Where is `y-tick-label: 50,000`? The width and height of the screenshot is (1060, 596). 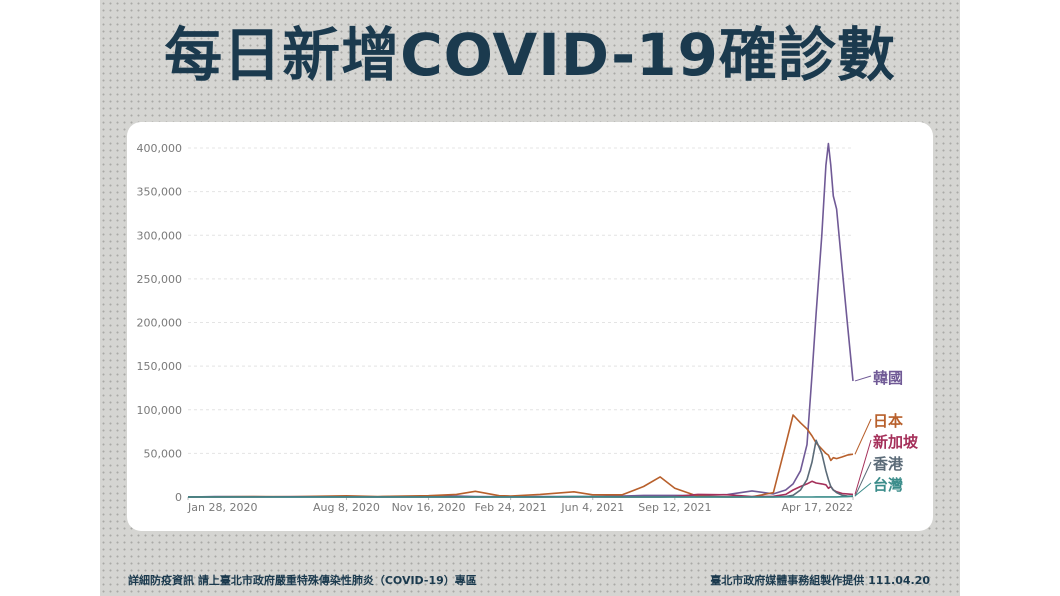
y-tick-label: 50,000 is located at coordinates (163, 453).